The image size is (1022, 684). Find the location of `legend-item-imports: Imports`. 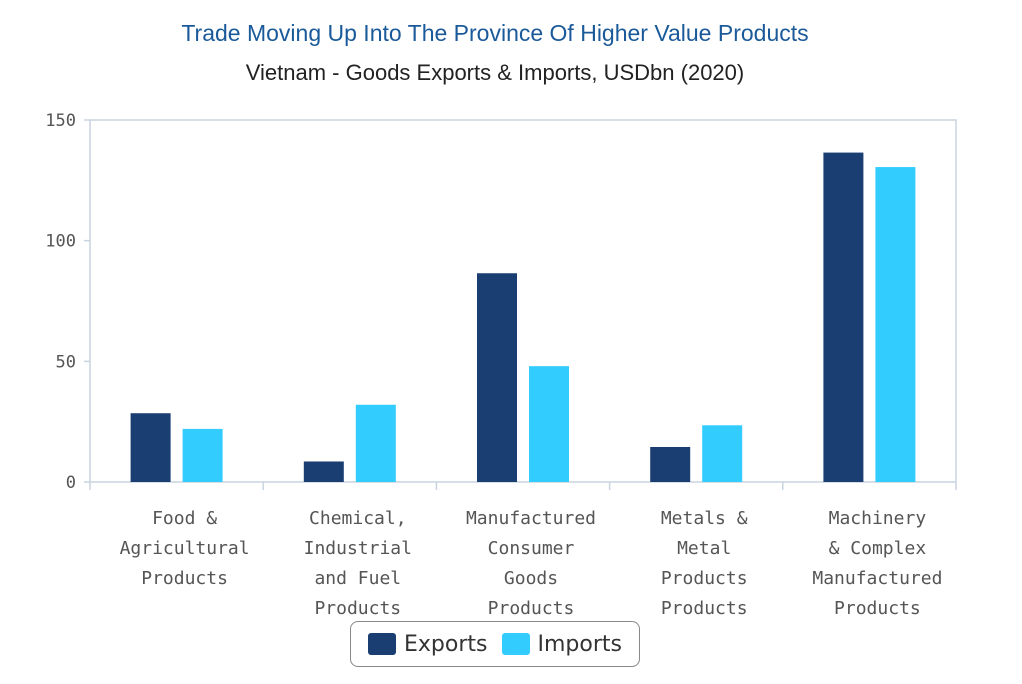

legend-item-imports: Imports is located at coordinates (561, 644).